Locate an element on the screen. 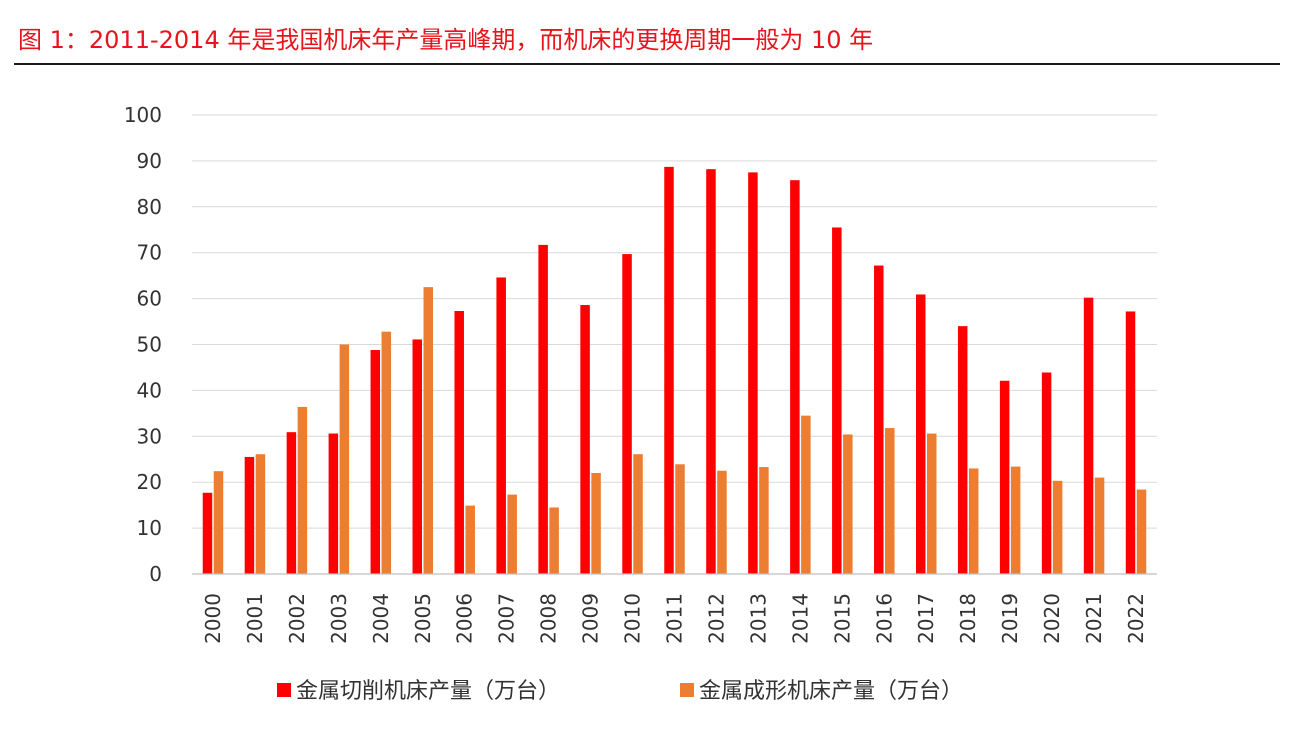 This screenshot has width=1293, height=729. y-tick-label: 10 is located at coordinates (149, 528).